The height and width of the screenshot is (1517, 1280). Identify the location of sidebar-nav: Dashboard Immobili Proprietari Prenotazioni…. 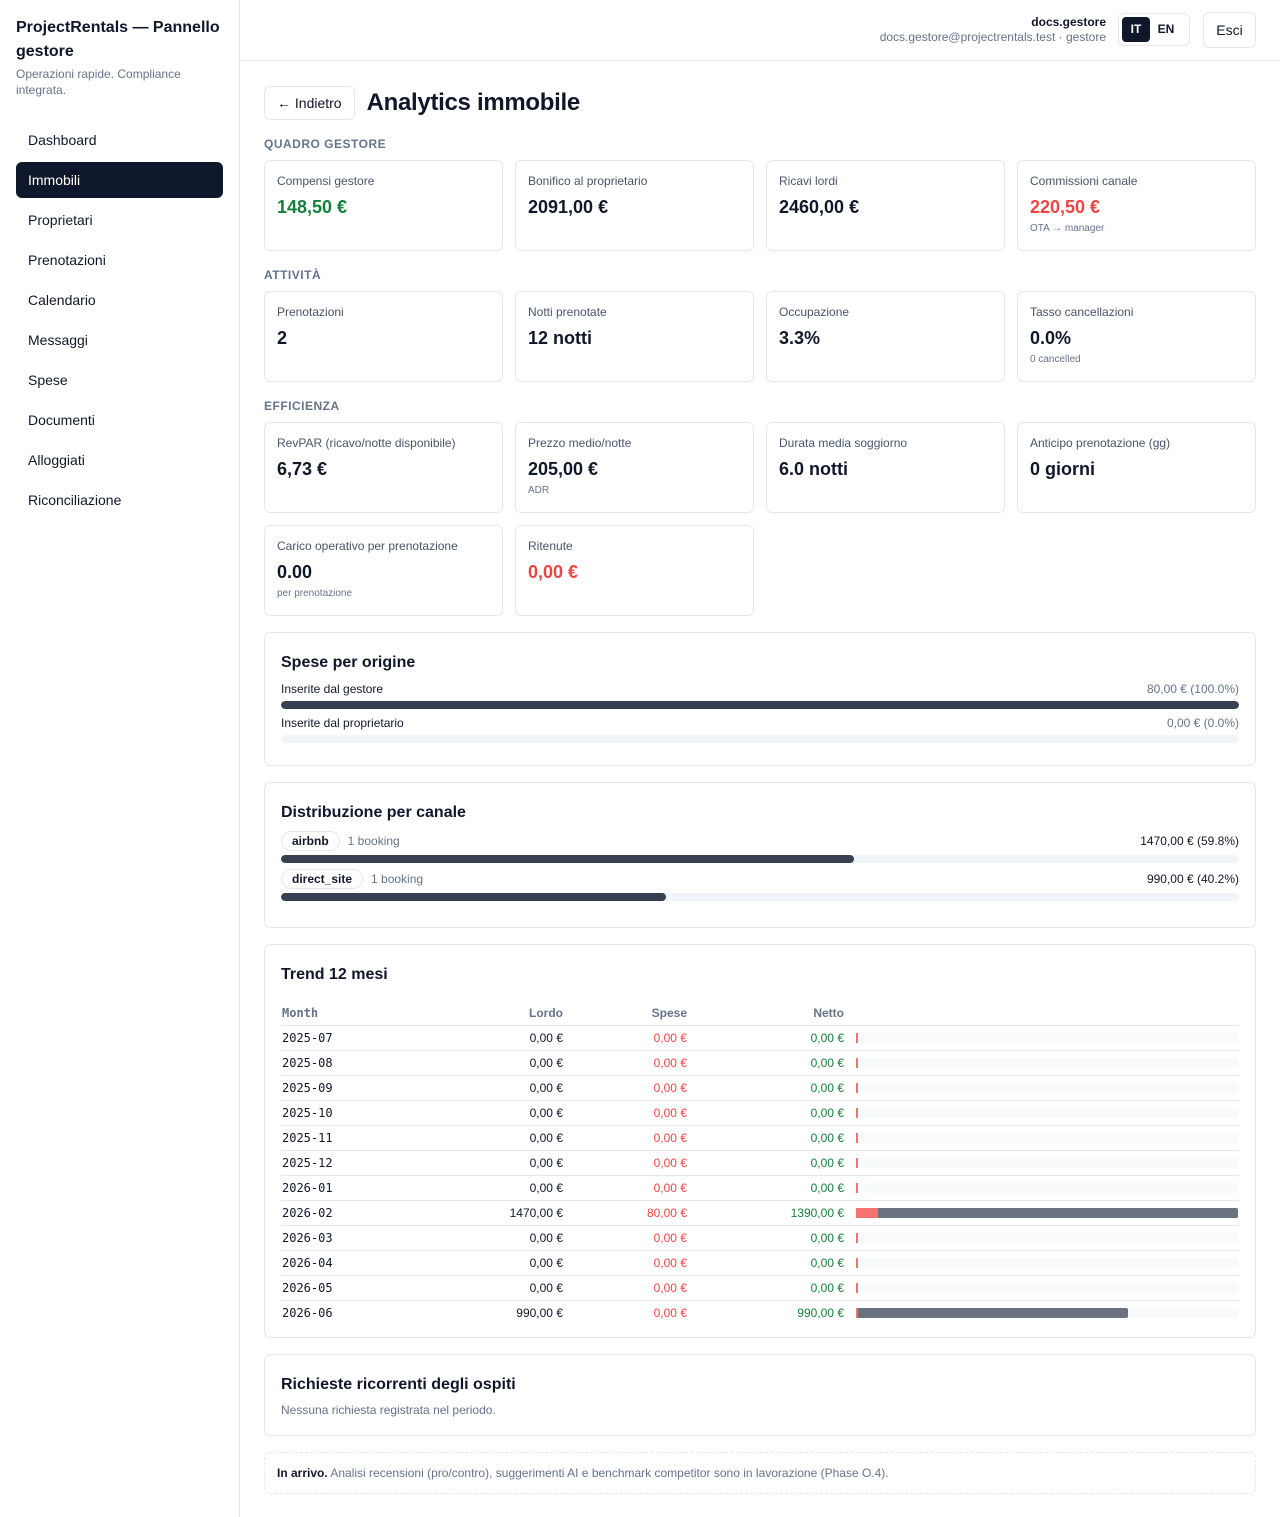
(119, 320).